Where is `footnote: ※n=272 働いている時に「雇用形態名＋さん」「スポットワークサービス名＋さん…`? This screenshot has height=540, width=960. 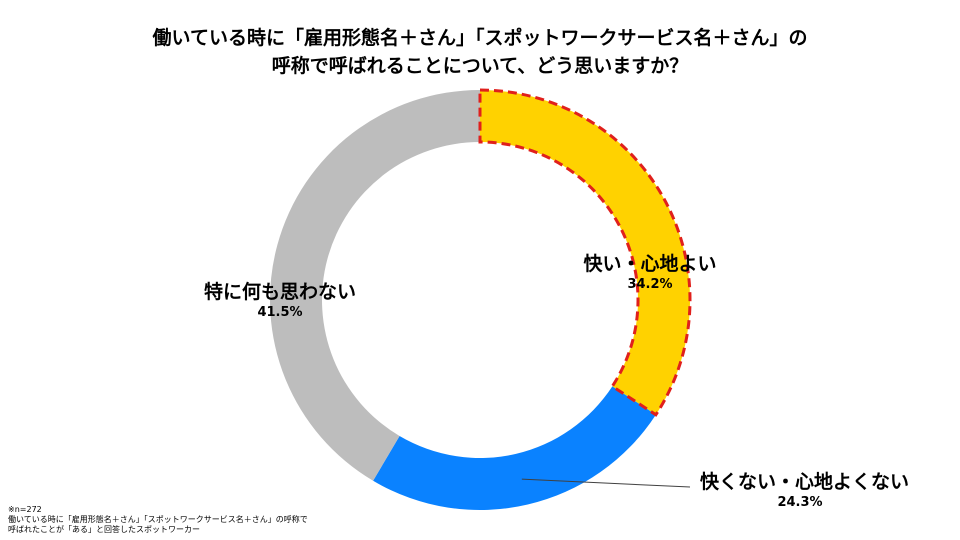
footnote: ※n=272 働いている時に「雇用形態名＋さん」「スポットワークサービス名＋さん… is located at coordinates (158, 520).